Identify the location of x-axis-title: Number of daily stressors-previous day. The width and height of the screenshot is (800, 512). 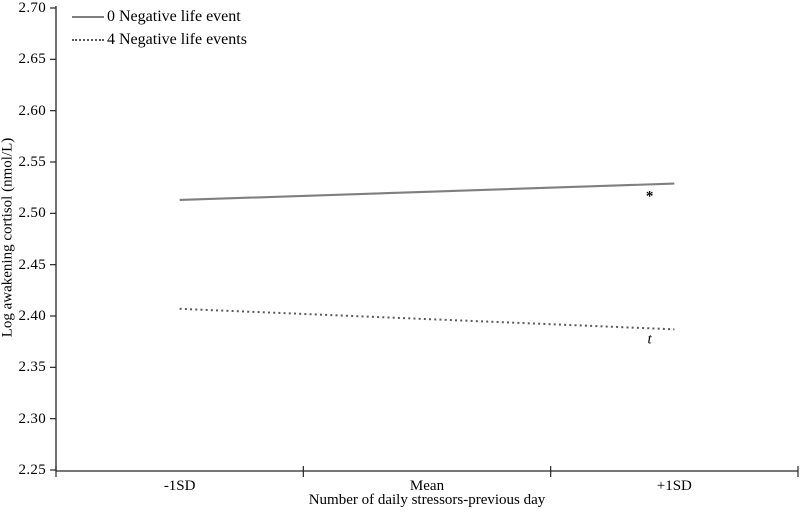
(427, 500).